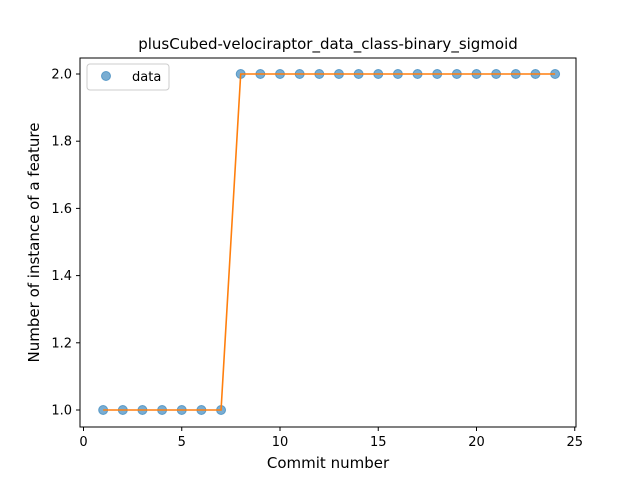  I want to click on x-tick-label: 20, so click(476, 442).